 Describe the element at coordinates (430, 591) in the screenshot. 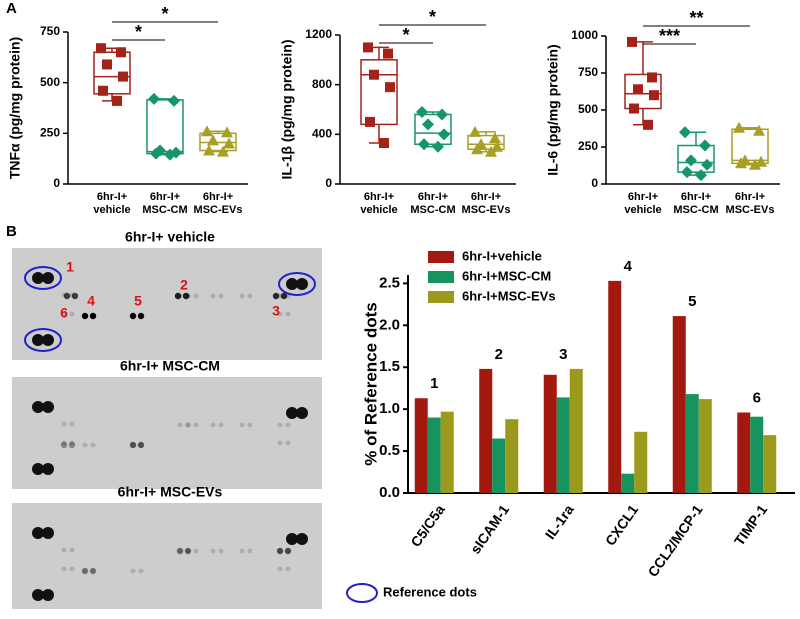

I see `blot-legend-label: Reference dots` at that location.